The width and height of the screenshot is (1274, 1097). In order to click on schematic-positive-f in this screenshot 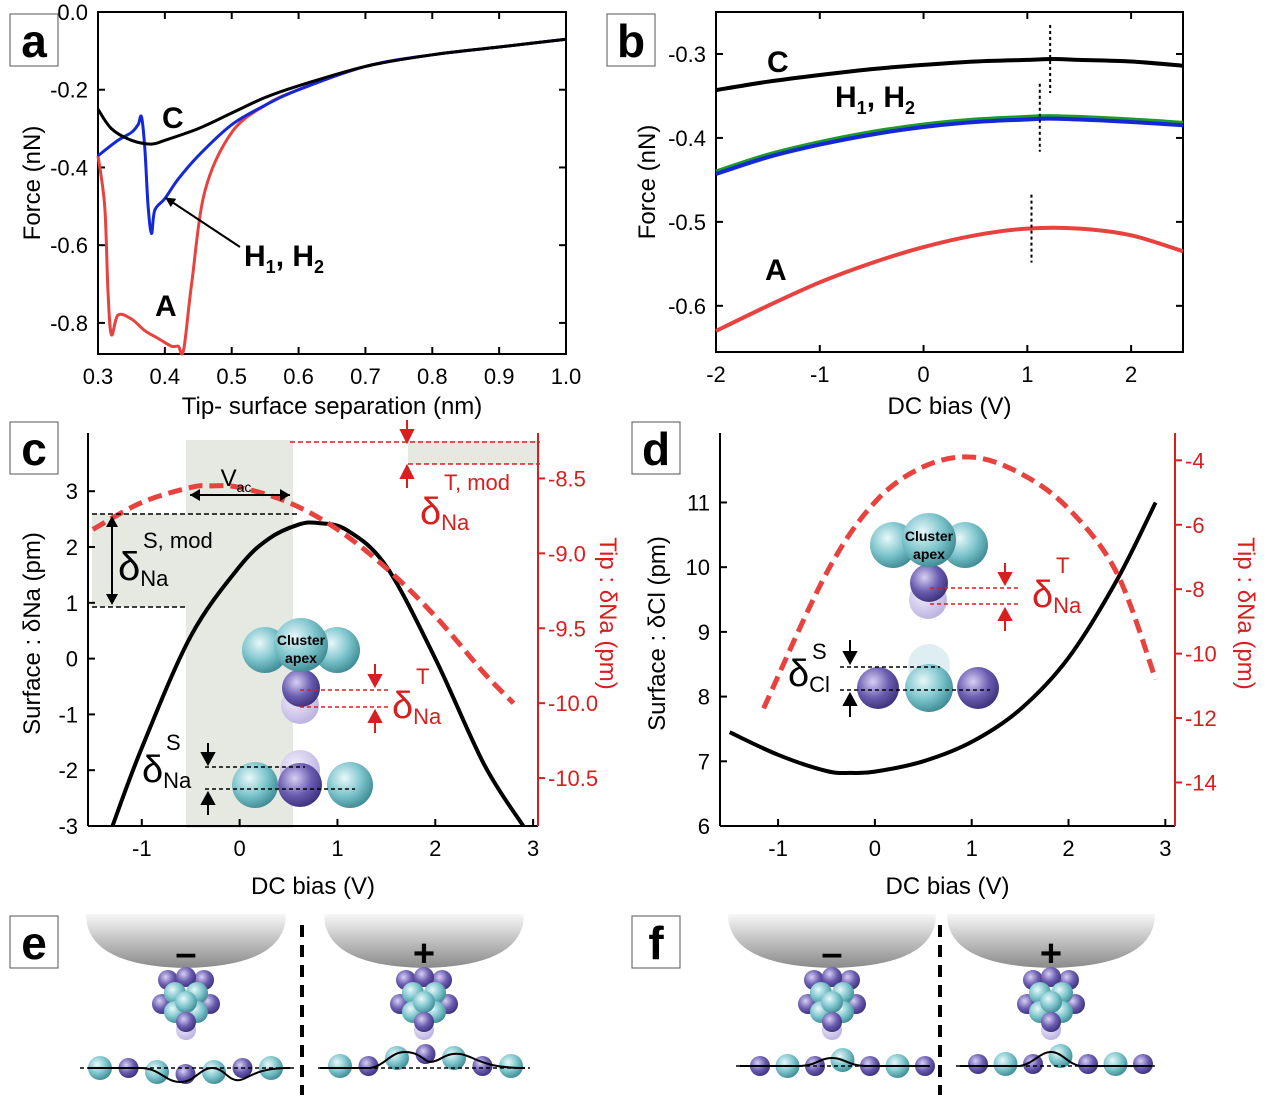, I will do `click(1051, 995)`.